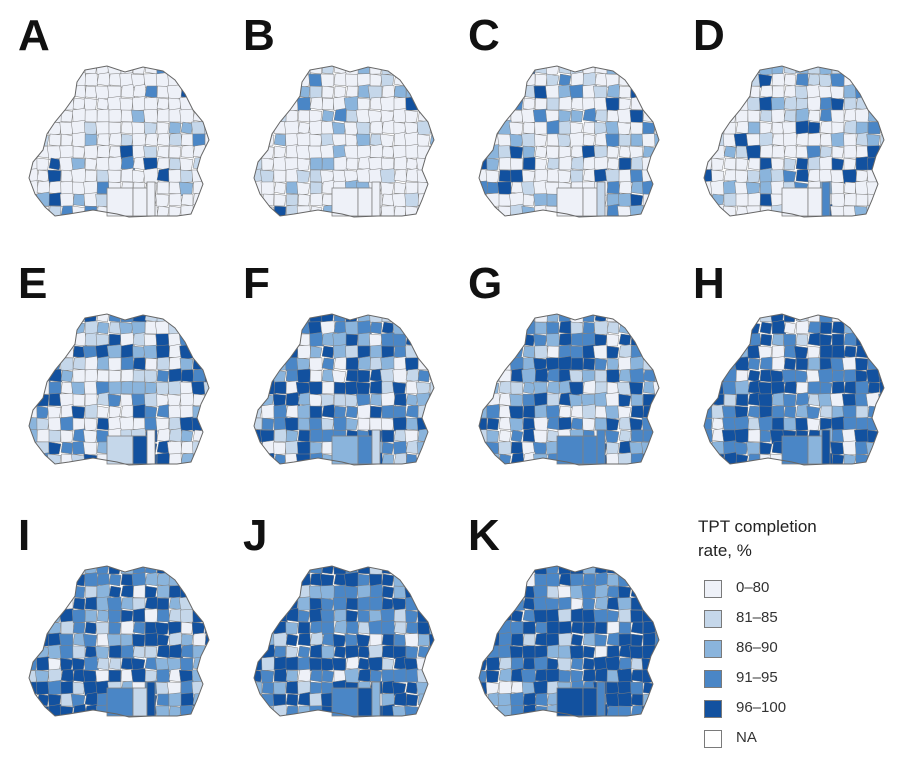  Describe the element at coordinates (485, 283) in the screenshot. I see `panel-letter: G` at that location.